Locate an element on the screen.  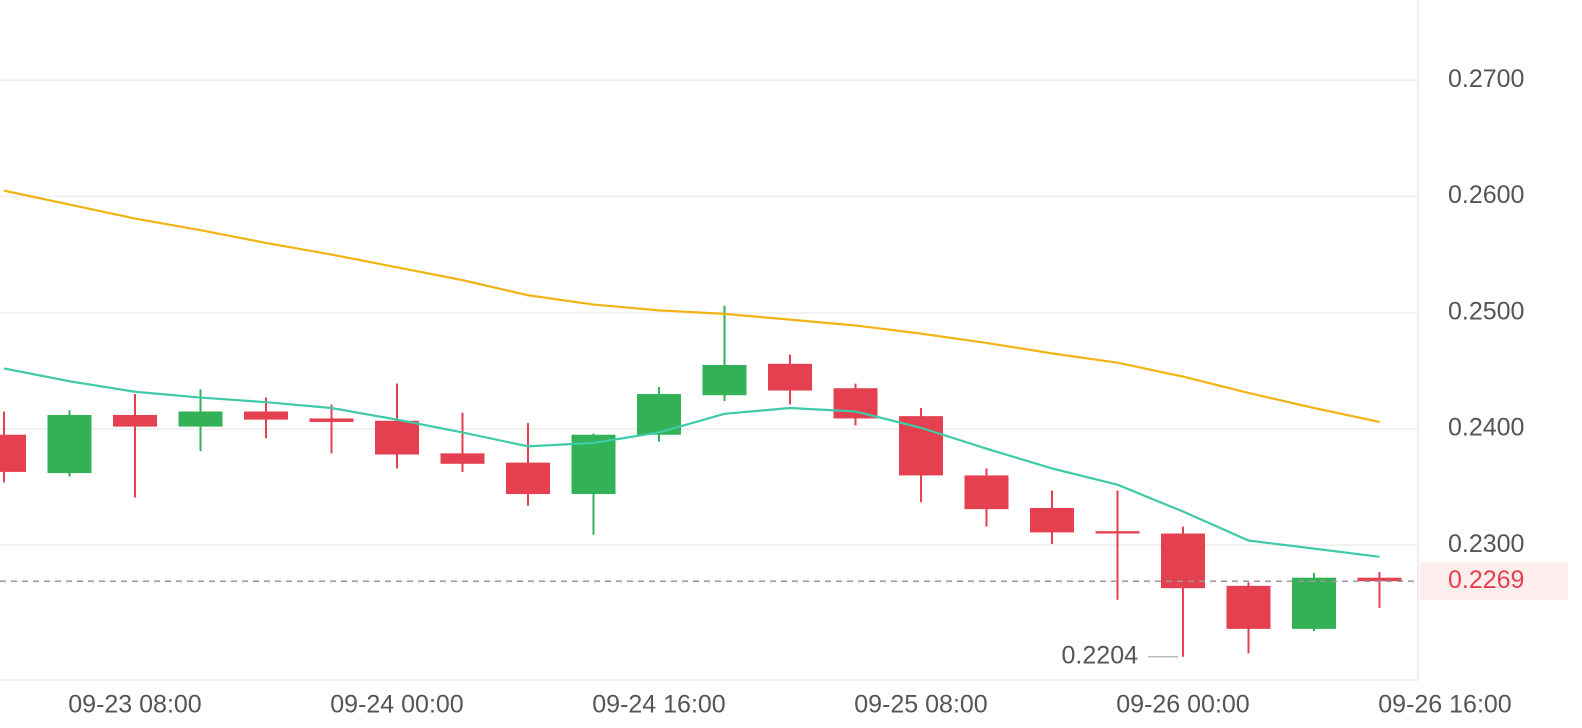
x-tick-label: 09-23 08:00 is located at coordinates (134, 705).